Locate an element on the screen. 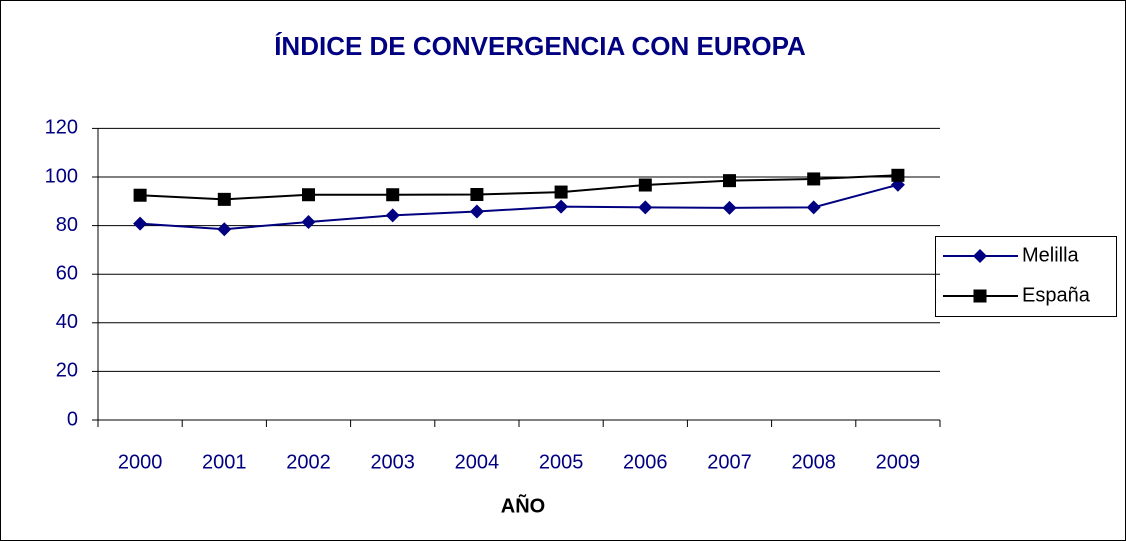 This screenshot has height=541, width=1126. x-axis-title: AÑO is located at coordinates (523, 505).